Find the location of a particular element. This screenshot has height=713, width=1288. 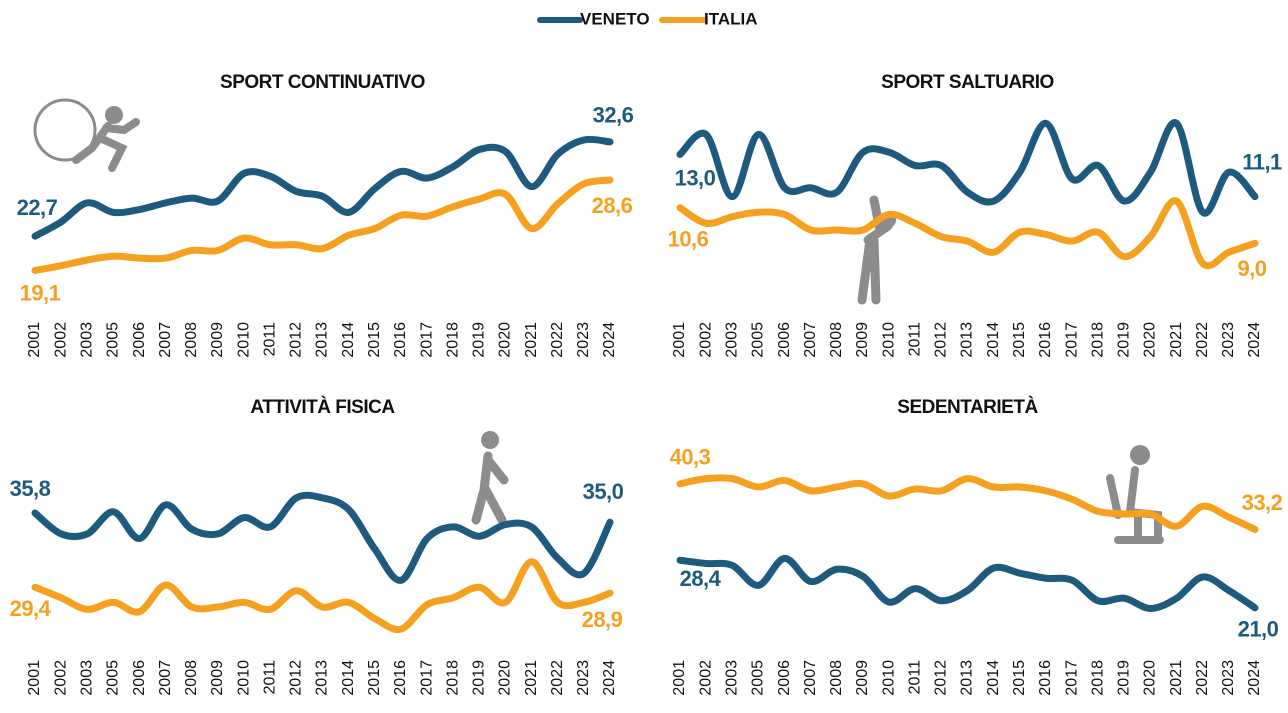

chart-title: ATTIVITÀ FISICA is located at coordinates (322, 407).